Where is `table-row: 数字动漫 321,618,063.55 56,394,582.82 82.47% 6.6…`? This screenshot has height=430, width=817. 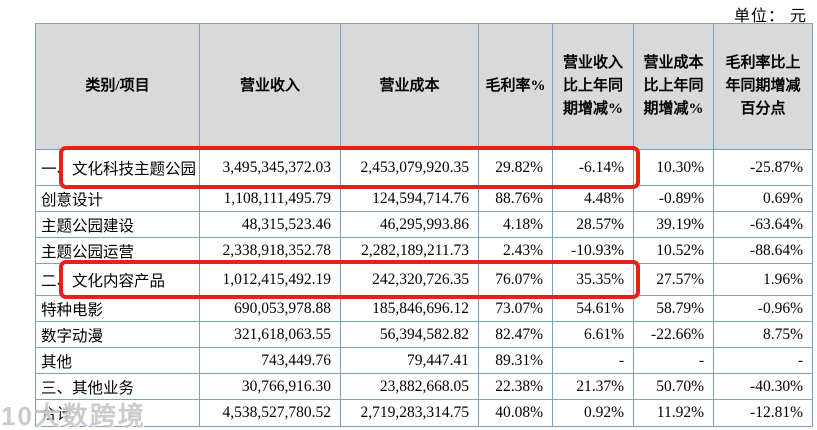
table-row: 数字动漫 321,618,063.55 56,394,582.82 82.47% 6.6… is located at coordinates (424, 334).